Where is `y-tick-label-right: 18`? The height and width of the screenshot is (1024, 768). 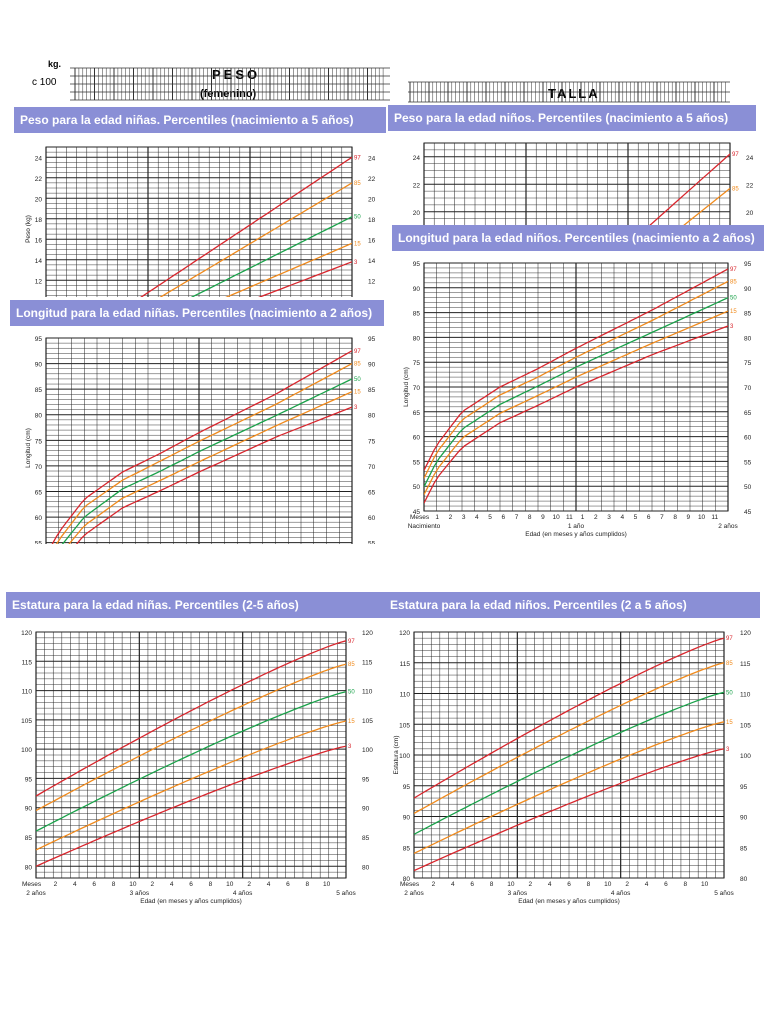 y-tick-label-right: 18 is located at coordinates (372, 220).